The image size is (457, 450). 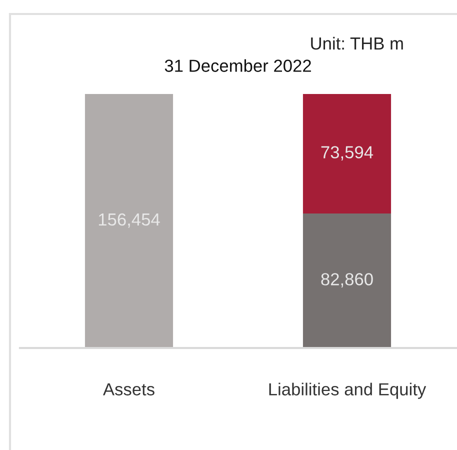 What do you see at coordinates (357, 43) in the screenshot?
I see `text: Unit: THB m` at bounding box center [357, 43].